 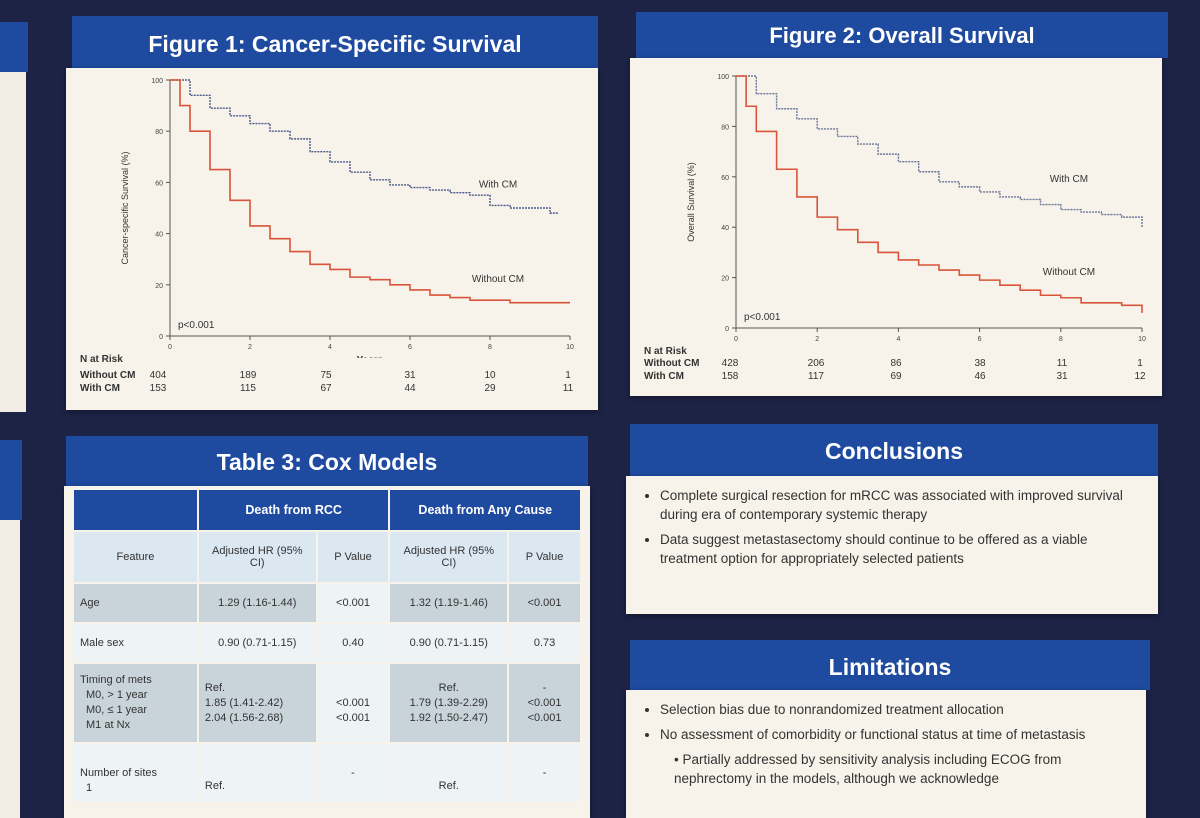 What do you see at coordinates (490, 388) in the screenshot?
I see `risk-value: 29` at bounding box center [490, 388].